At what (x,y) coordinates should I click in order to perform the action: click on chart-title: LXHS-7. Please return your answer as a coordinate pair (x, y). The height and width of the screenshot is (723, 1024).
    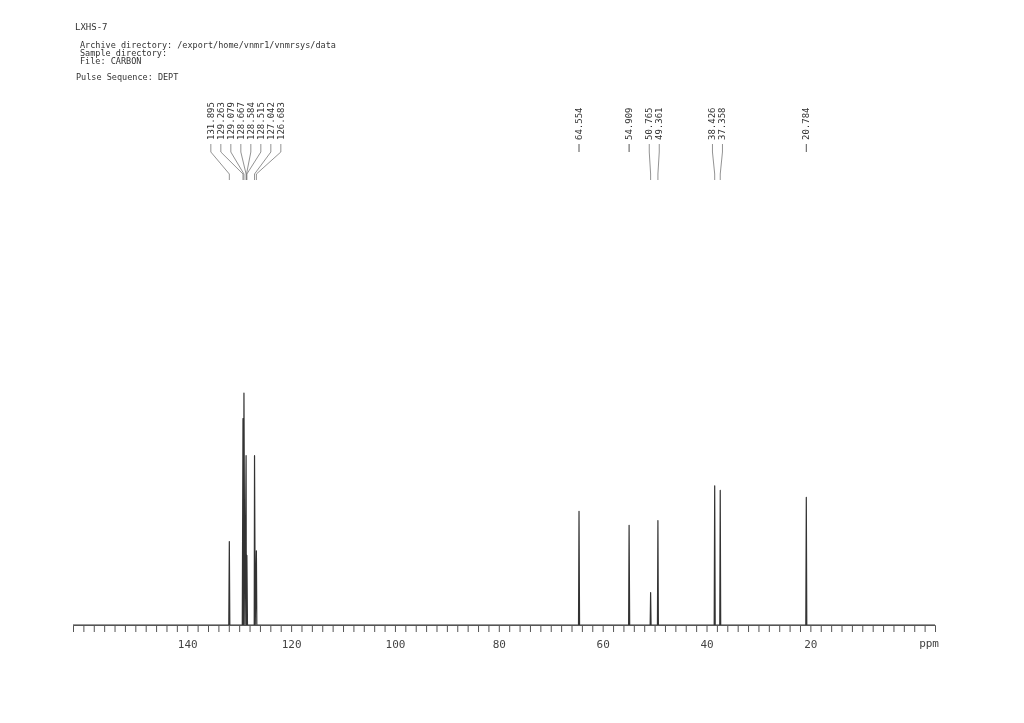
    Looking at the image, I should click on (91, 27).